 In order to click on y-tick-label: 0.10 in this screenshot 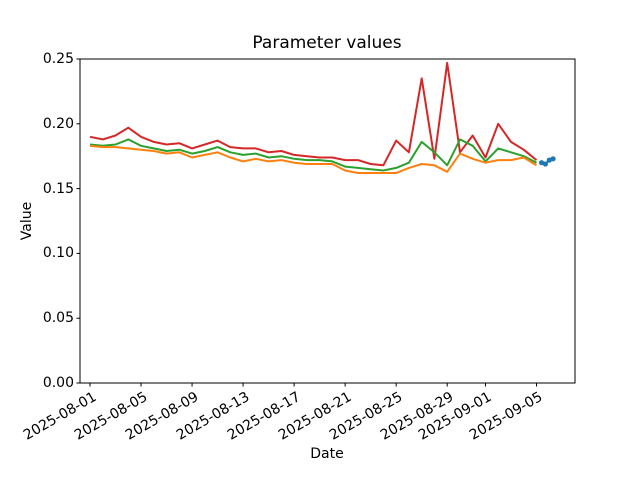, I will do `click(58, 253)`.